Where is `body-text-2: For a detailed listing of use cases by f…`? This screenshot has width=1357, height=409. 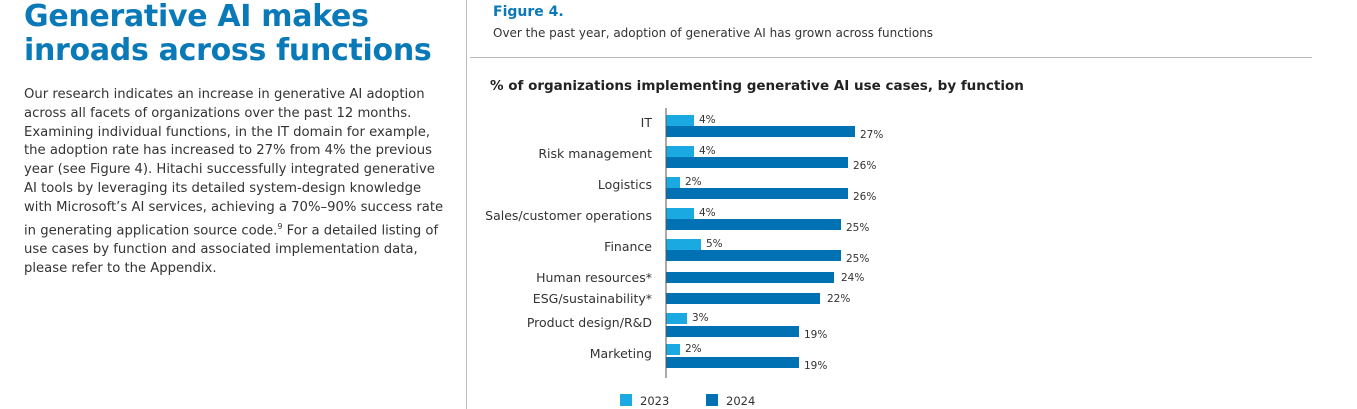
body-text-2: For a detailed listing of use cases by f… is located at coordinates (231, 249).